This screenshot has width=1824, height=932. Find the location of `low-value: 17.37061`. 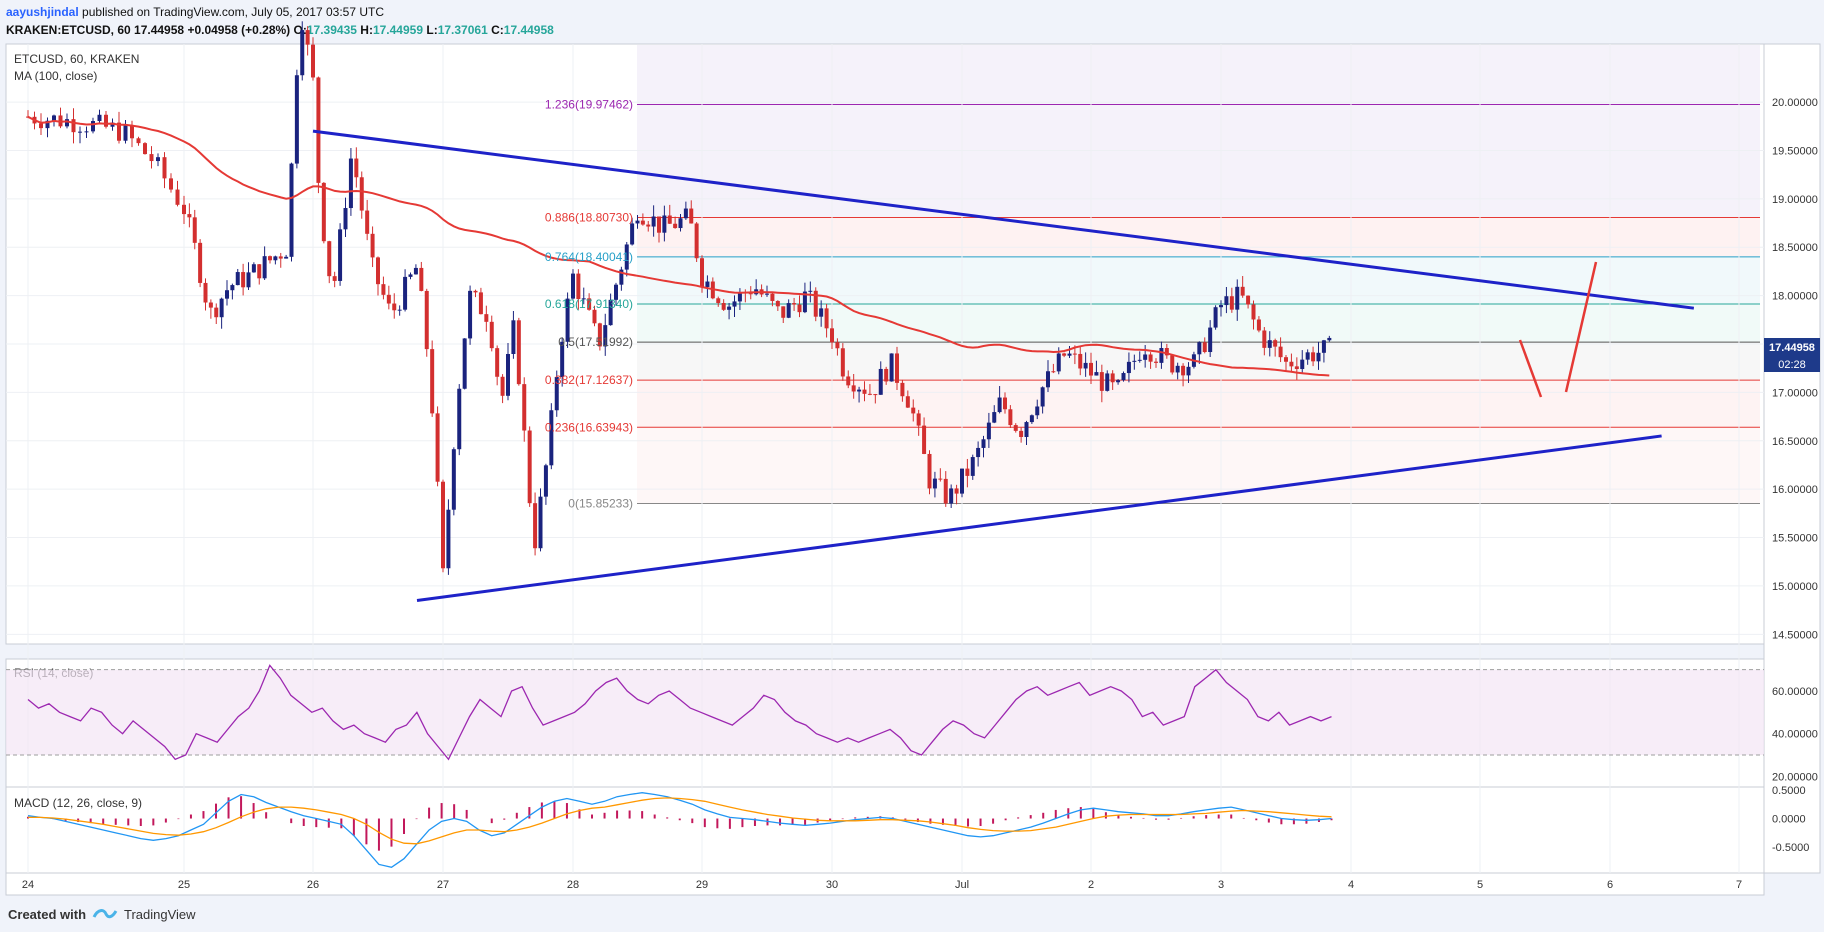

low-value: 17.37061 is located at coordinates (462, 30).